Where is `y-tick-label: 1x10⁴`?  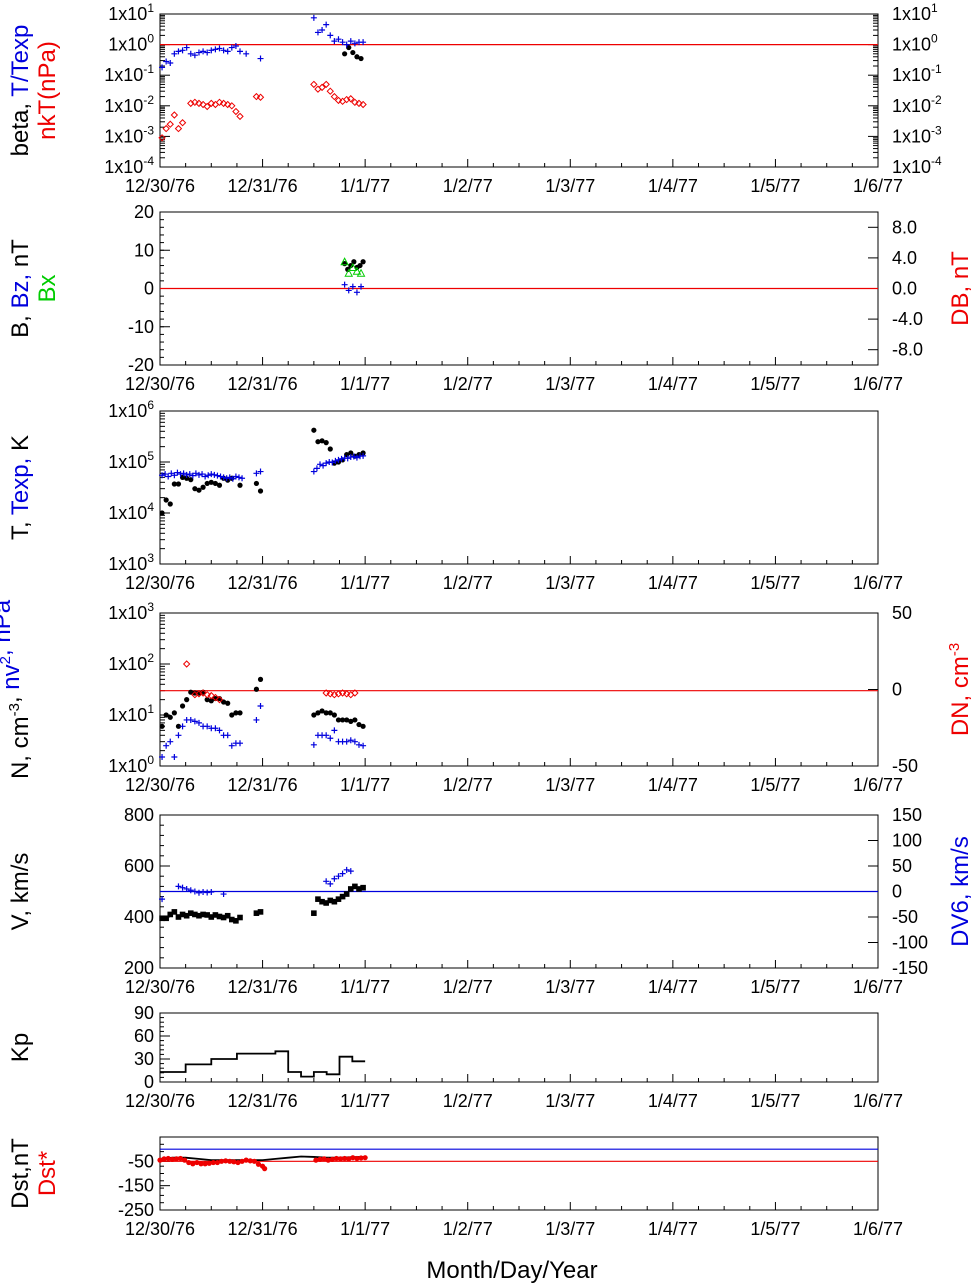
y-tick-label: 1x10⁴ is located at coordinates (131, 511).